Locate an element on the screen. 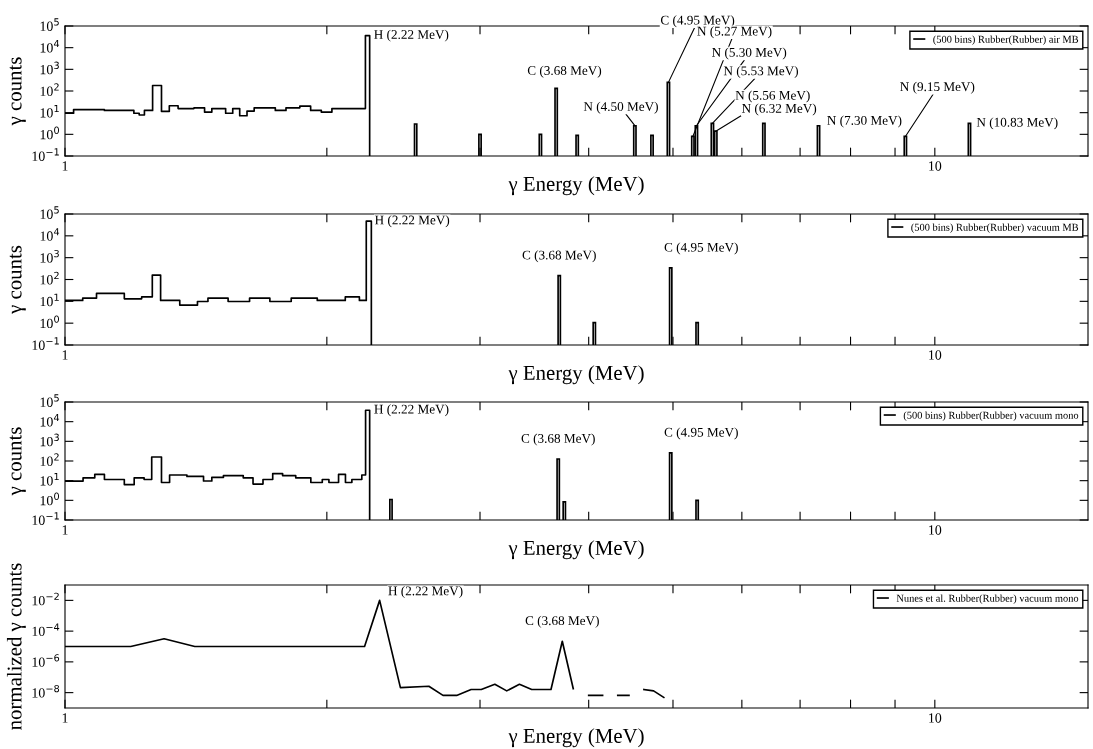  annotation: N (7.30 MeV) is located at coordinates (864, 121).